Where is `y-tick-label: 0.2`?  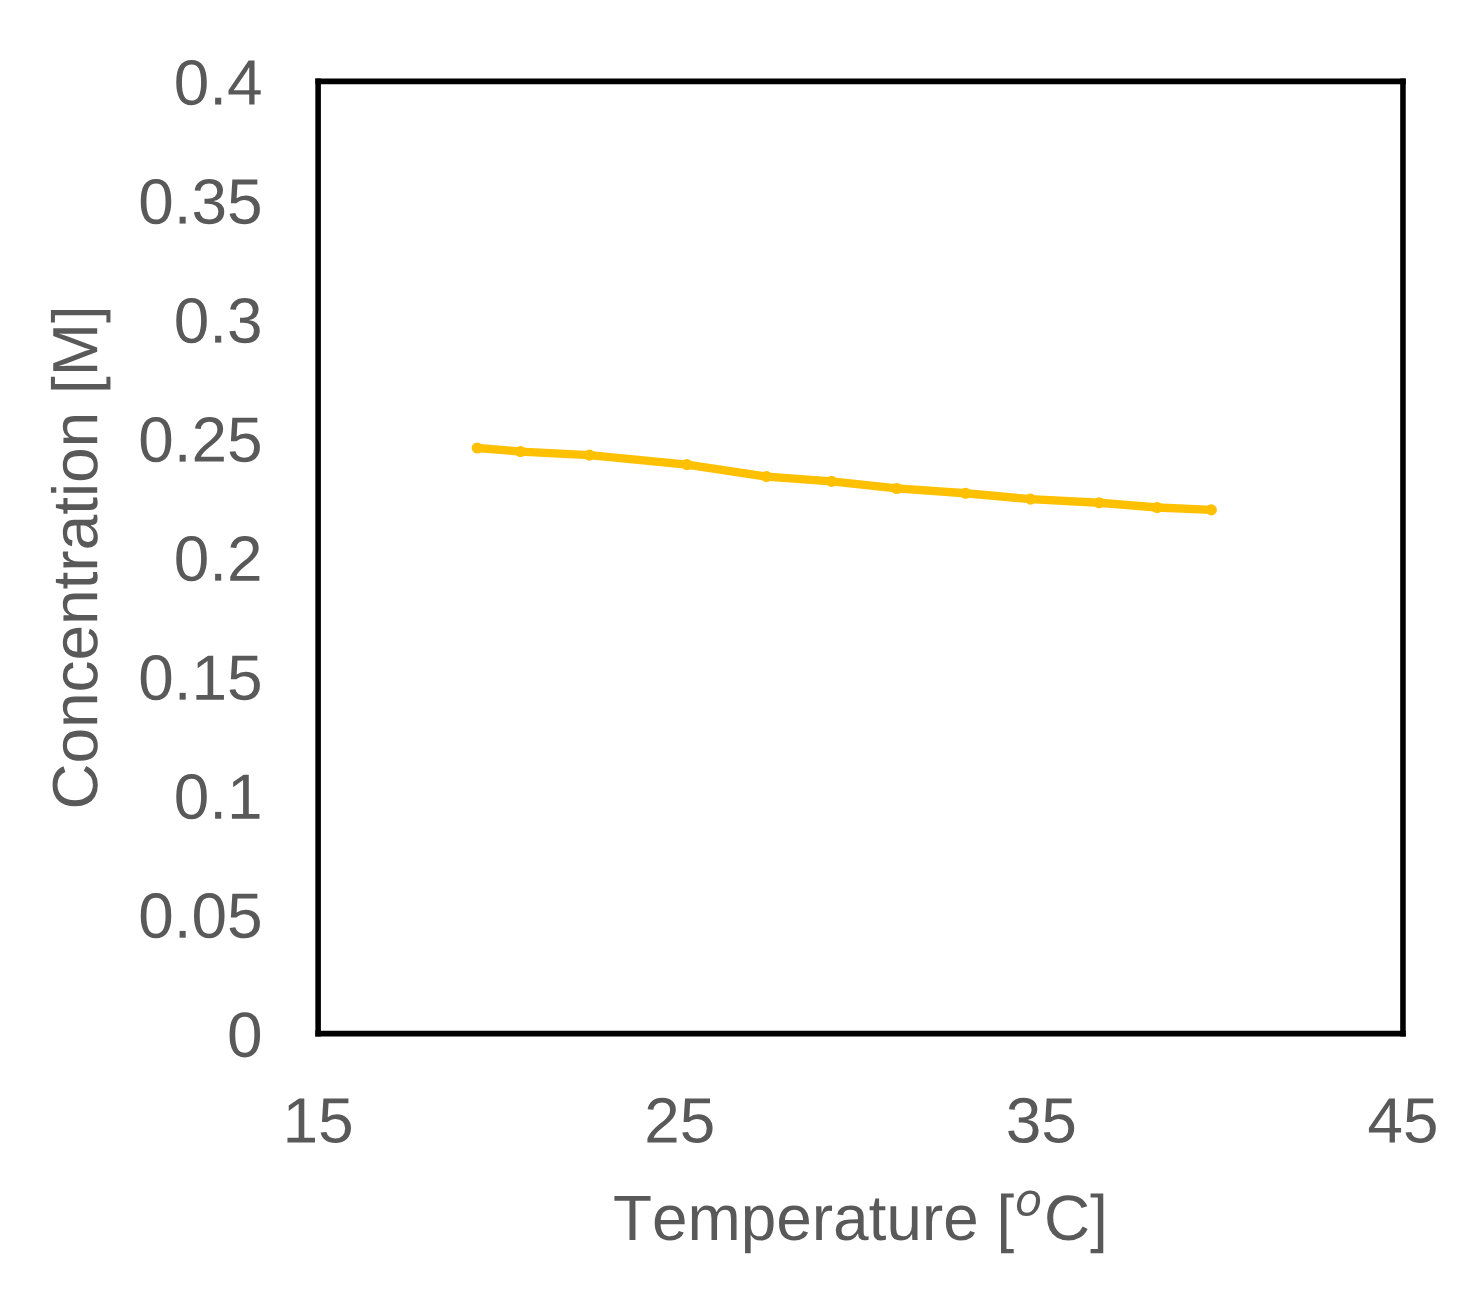
y-tick-label: 0.2 is located at coordinates (218, 559).